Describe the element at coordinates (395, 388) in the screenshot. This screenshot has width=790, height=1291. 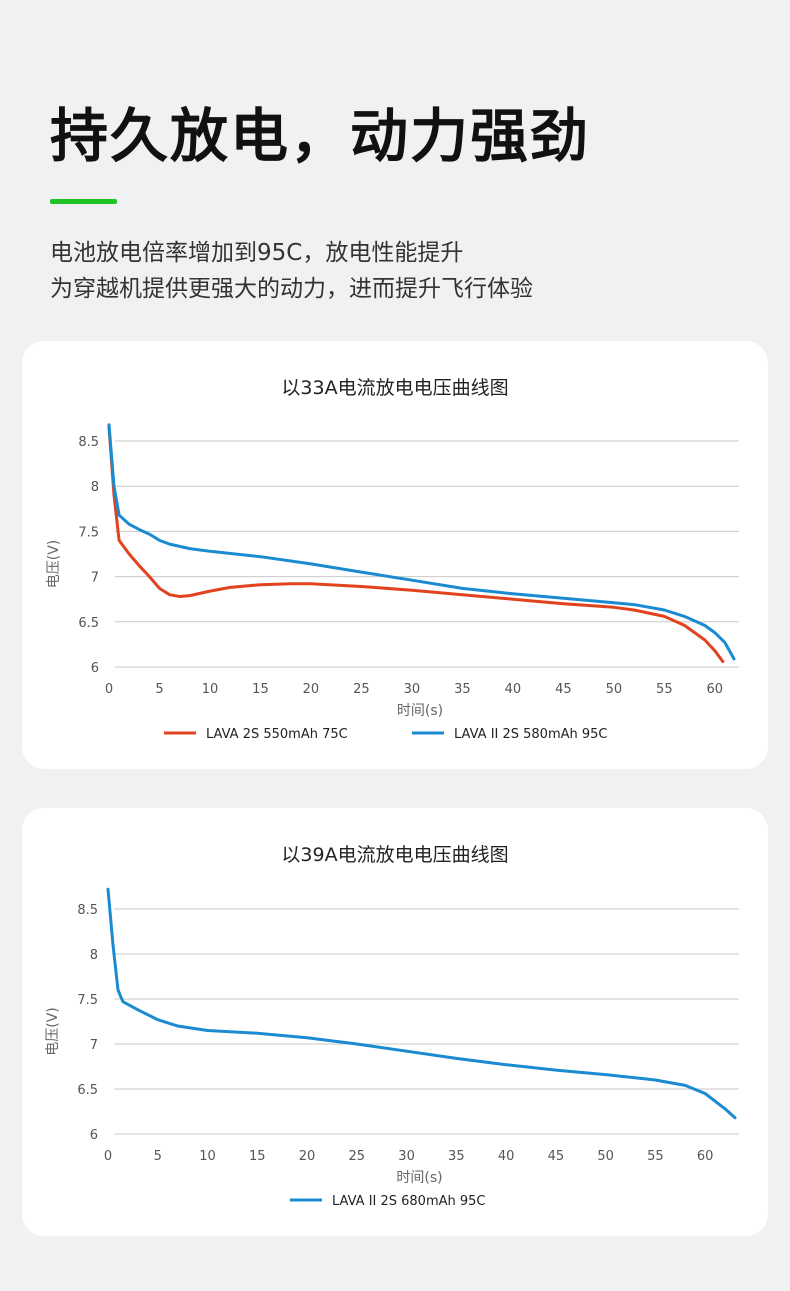
I see `chart-title: 以33A电流放电电压曲线图` at that location.